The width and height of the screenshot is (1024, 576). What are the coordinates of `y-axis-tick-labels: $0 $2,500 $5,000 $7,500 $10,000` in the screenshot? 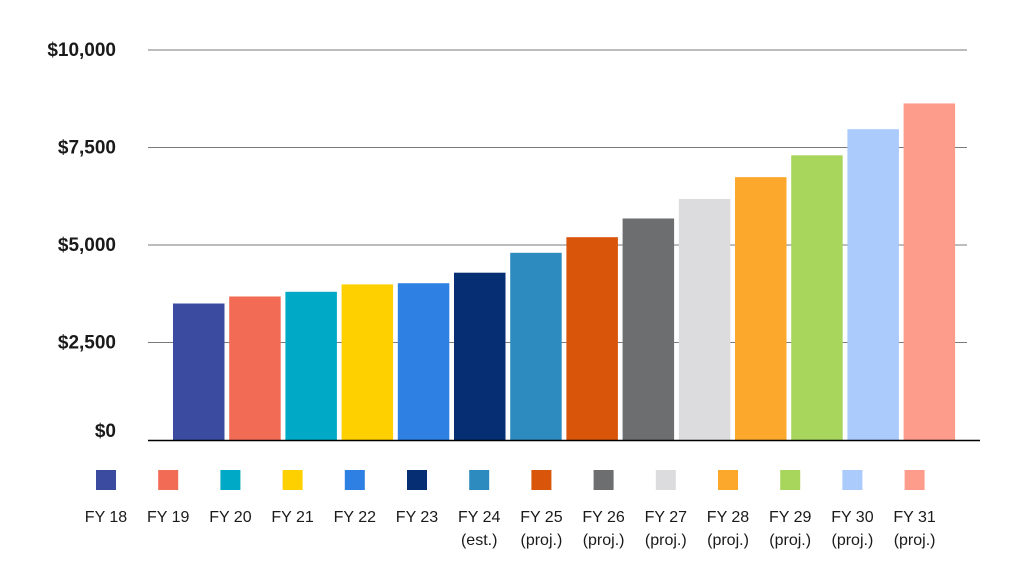 It's located at (81, 241).